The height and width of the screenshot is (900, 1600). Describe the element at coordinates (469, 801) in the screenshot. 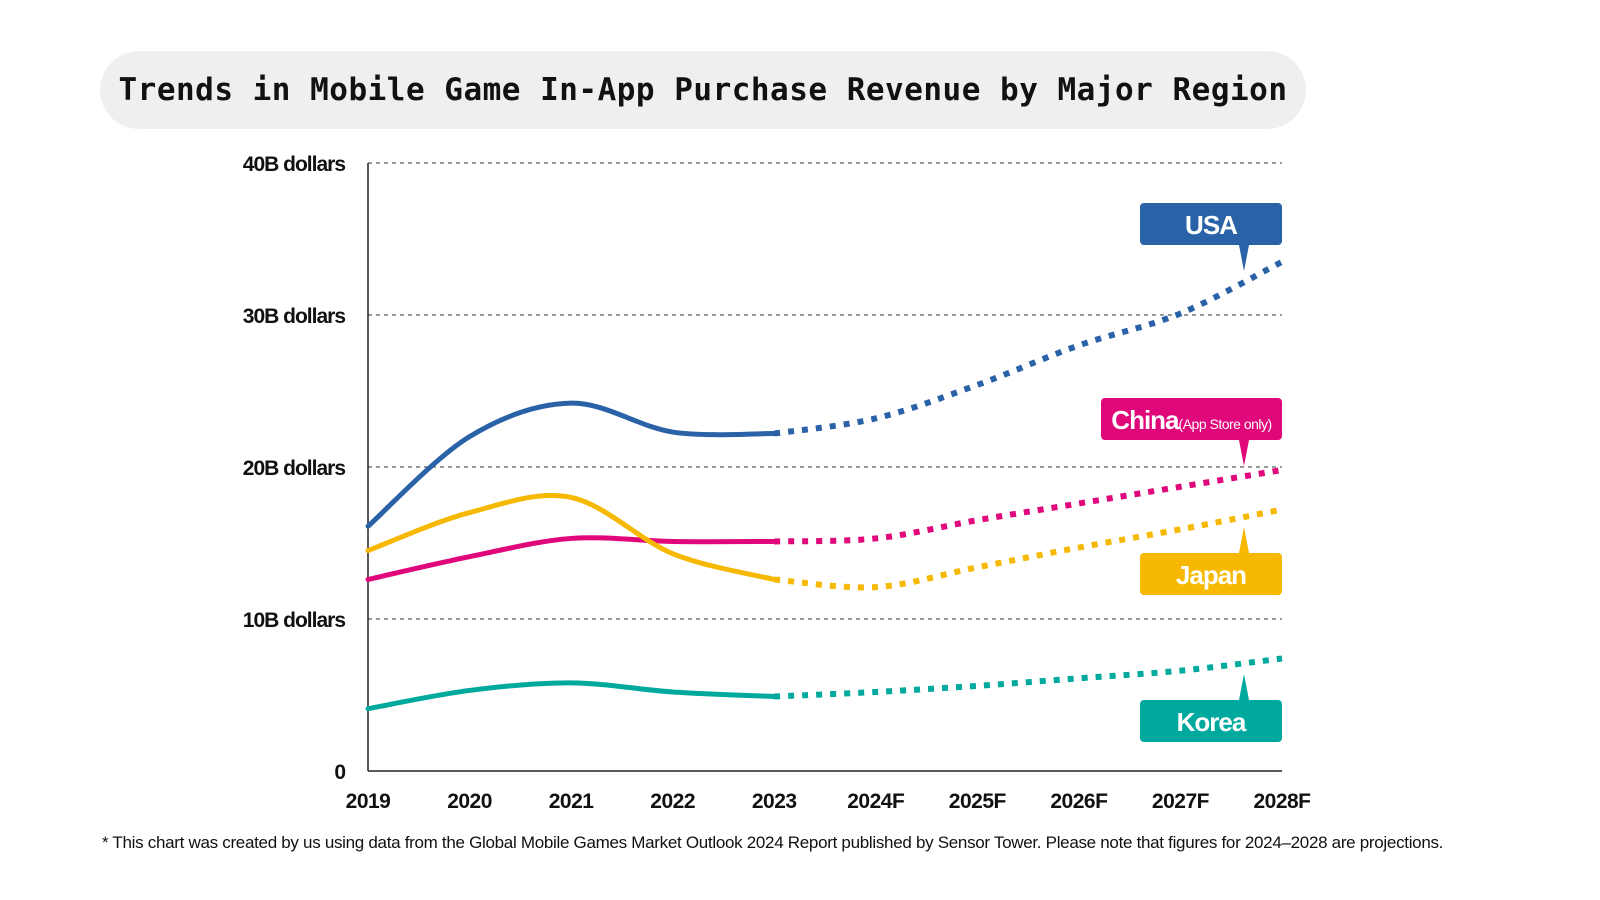

I see `x-tick-label: 2020` at that location.